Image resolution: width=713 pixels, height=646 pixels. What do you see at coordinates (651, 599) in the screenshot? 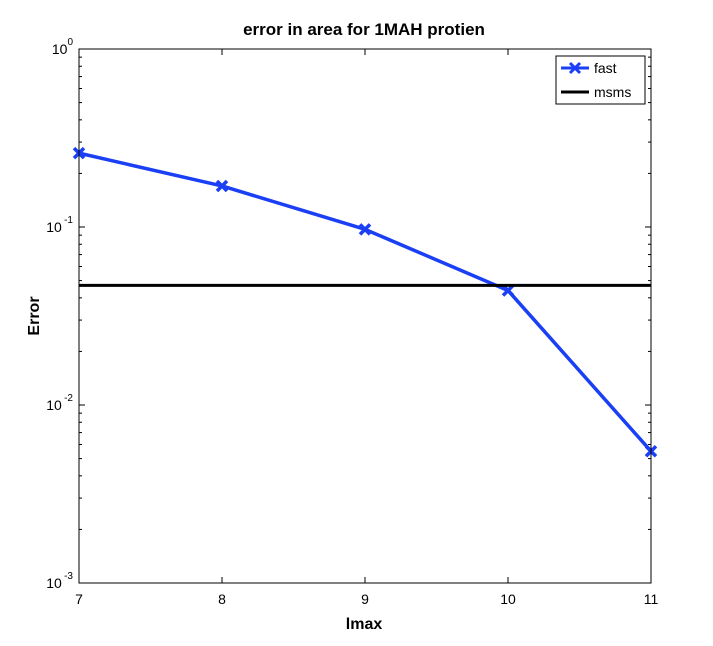
I see `x-tick-label: 11` at bounding box center [651, 599].